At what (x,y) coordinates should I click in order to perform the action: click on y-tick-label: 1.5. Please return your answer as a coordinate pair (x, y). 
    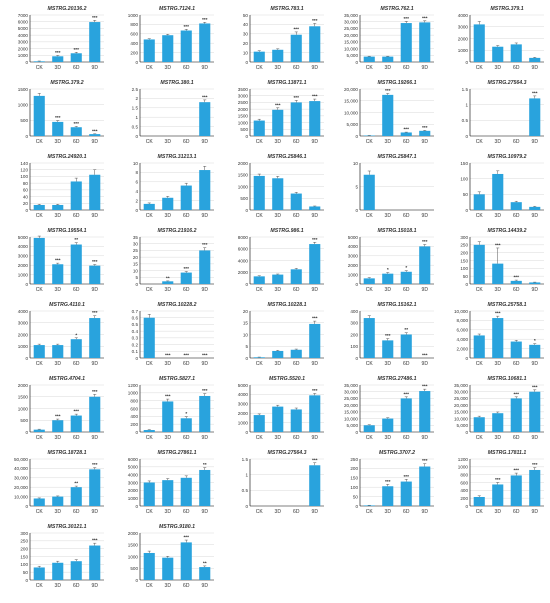
    Looking at the image, I should click on (465, 89).